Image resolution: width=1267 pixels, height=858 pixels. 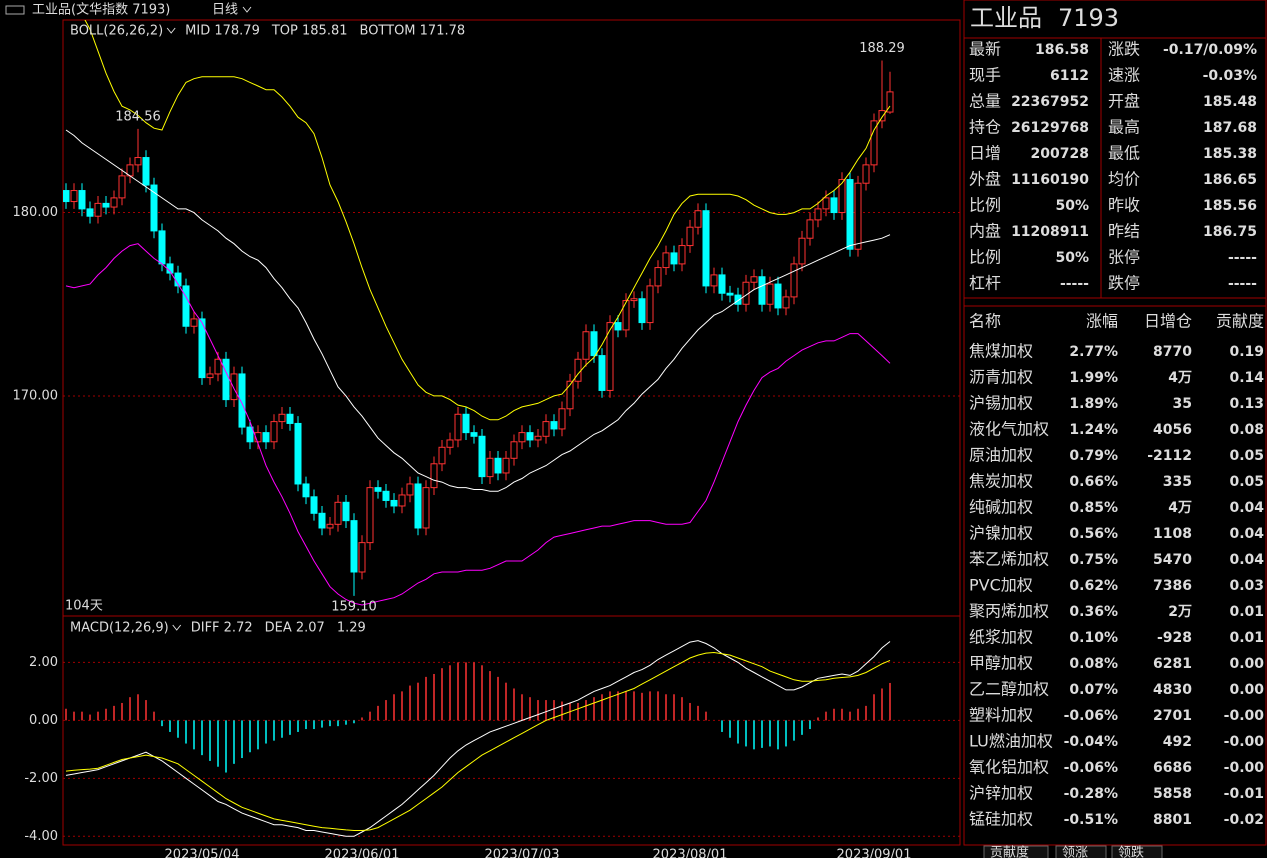 I want to click on table-cell: 5858, so click(x=1172, y=794).